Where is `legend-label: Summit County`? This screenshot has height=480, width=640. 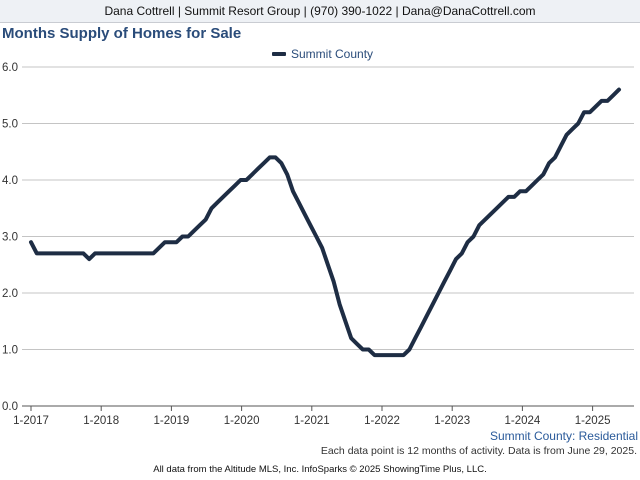
legend-label: Summit County is located at coordinates (332, 54).